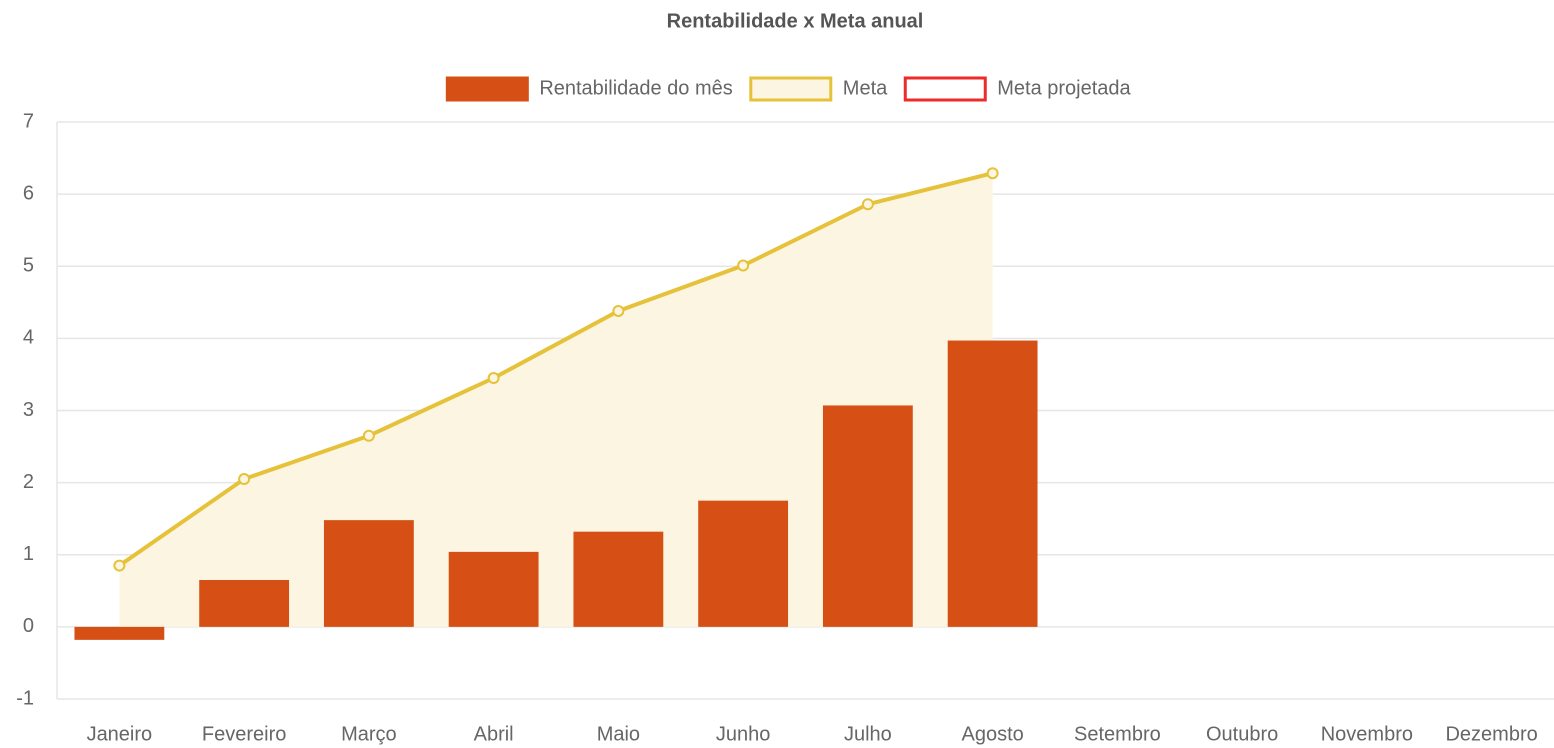 This screenshot has width=1554, height=748. I want to click on x-tick-label: Outubro, so click(1242, 734).